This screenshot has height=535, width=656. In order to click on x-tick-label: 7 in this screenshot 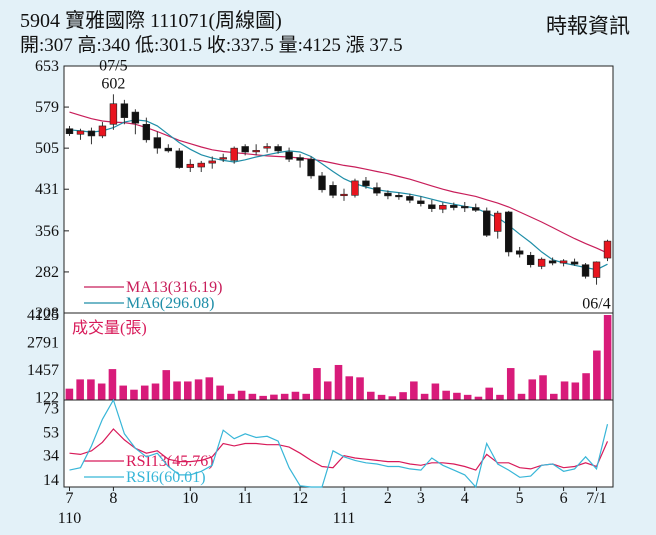, I will do `click(69, 498)`.